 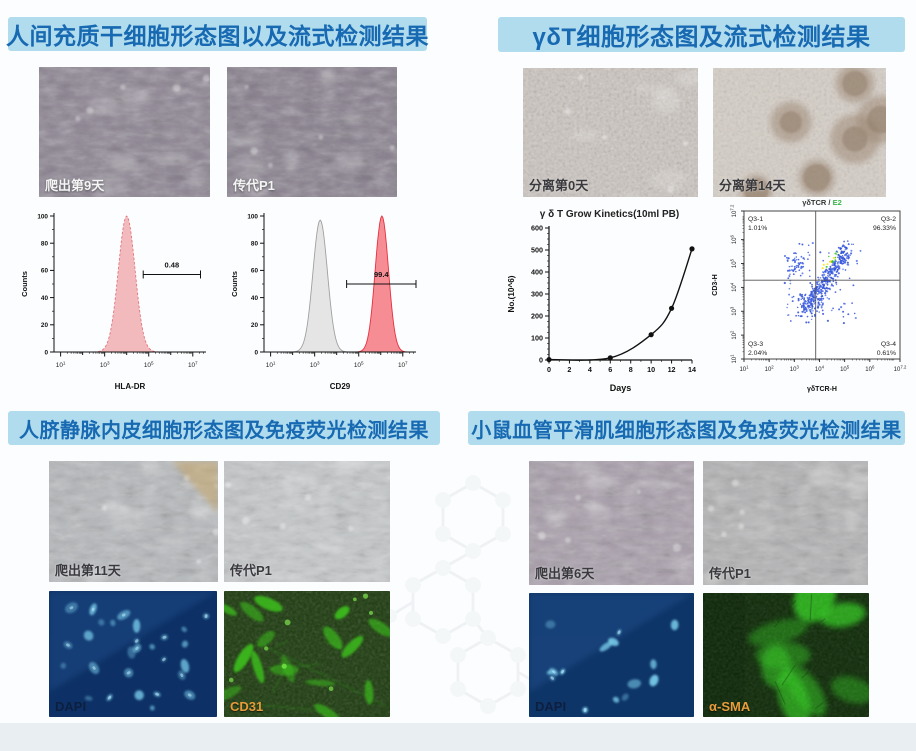 What do you see at coordinates (590, 369) in the screenshot?
I see `svg-text: 4` at bounding box center [590, 369].